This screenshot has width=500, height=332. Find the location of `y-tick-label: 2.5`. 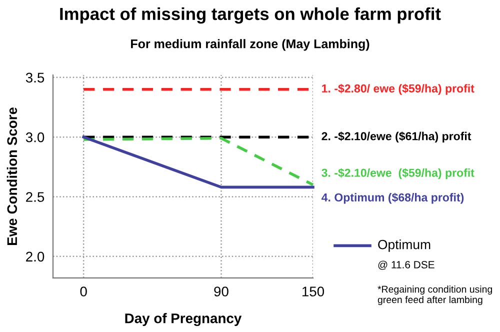

y-tick-label: 2.5 is located at coordinates (35, 197).